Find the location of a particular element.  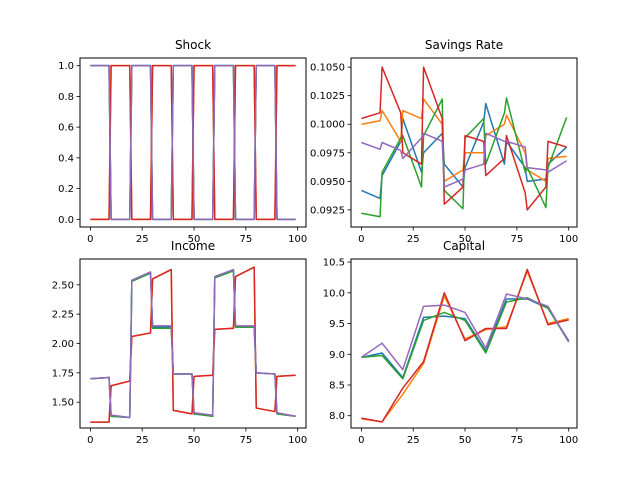

y-tick-label: 9.0 is located at coordinates (337, 355).